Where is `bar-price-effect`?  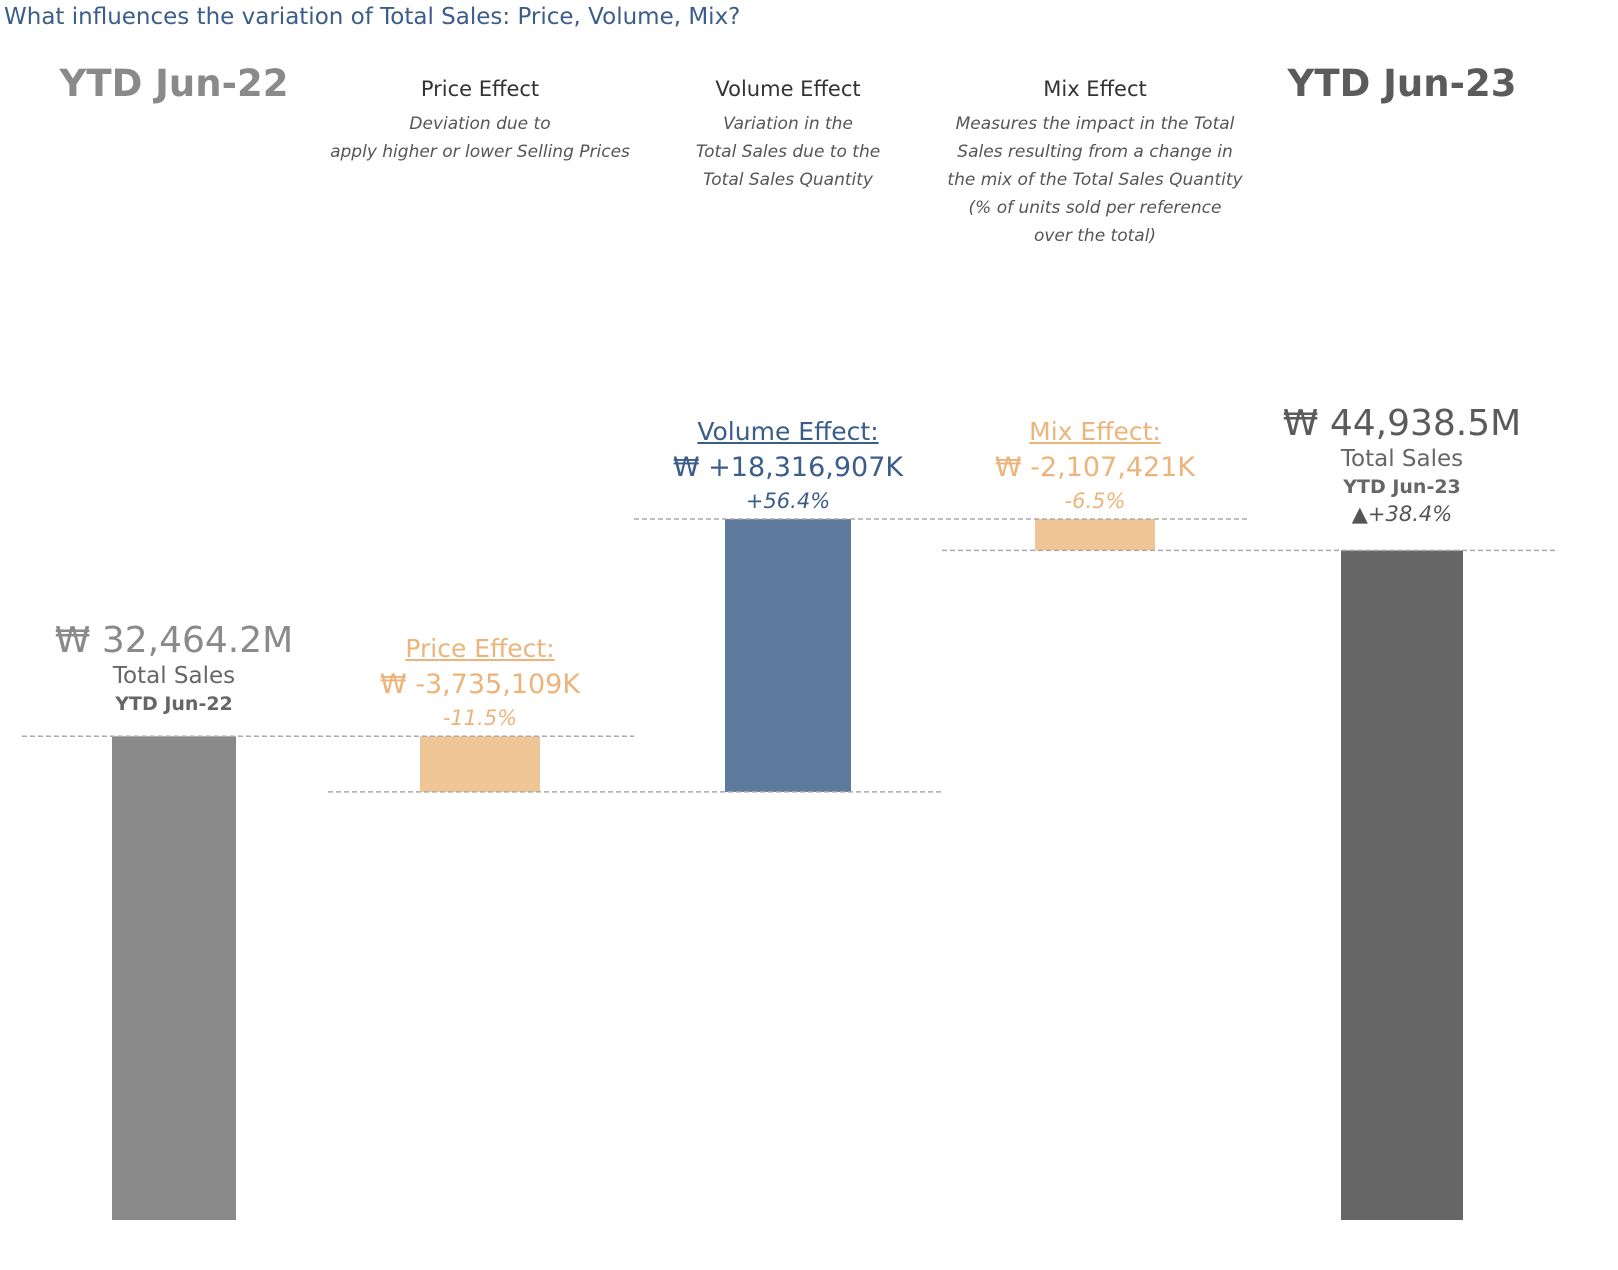
bar-price-effect is located at coordinates (480, 764).